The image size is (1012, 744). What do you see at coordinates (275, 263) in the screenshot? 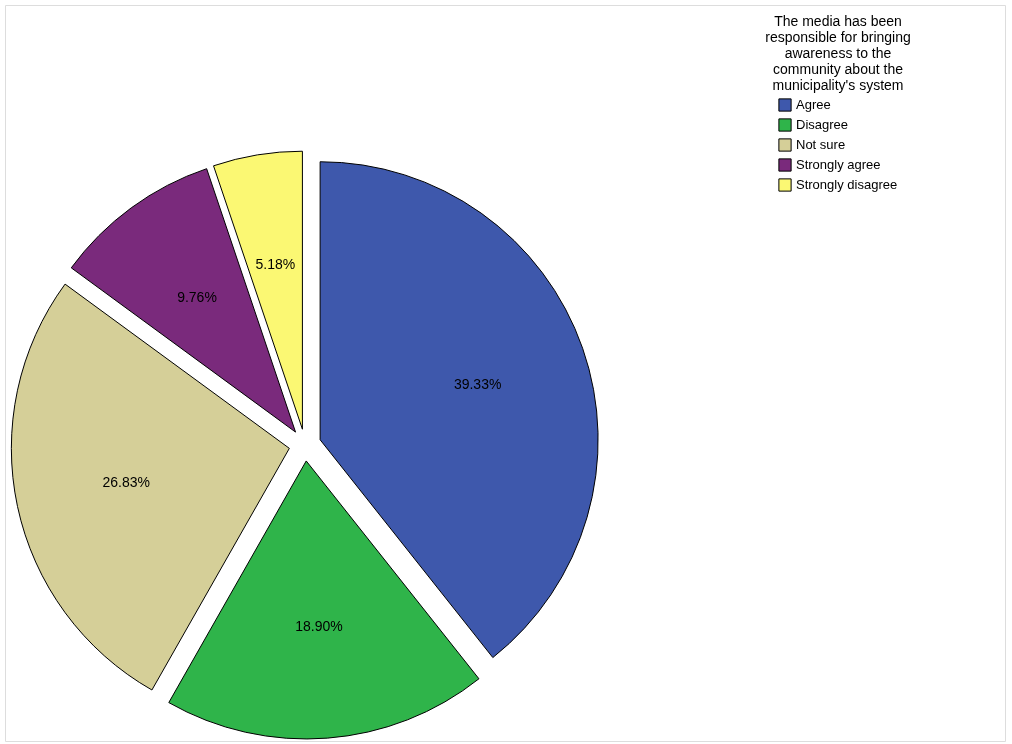
I see `data-label: 5.18%` at bounding box center [275, 263].